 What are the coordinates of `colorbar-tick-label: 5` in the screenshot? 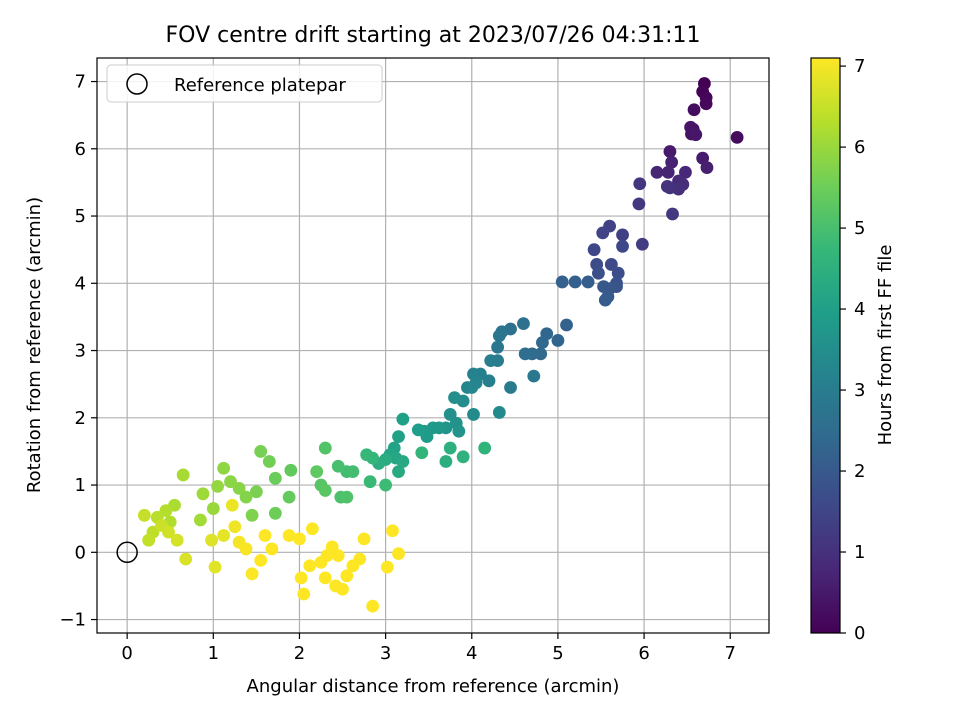 It's located at (859, 228).